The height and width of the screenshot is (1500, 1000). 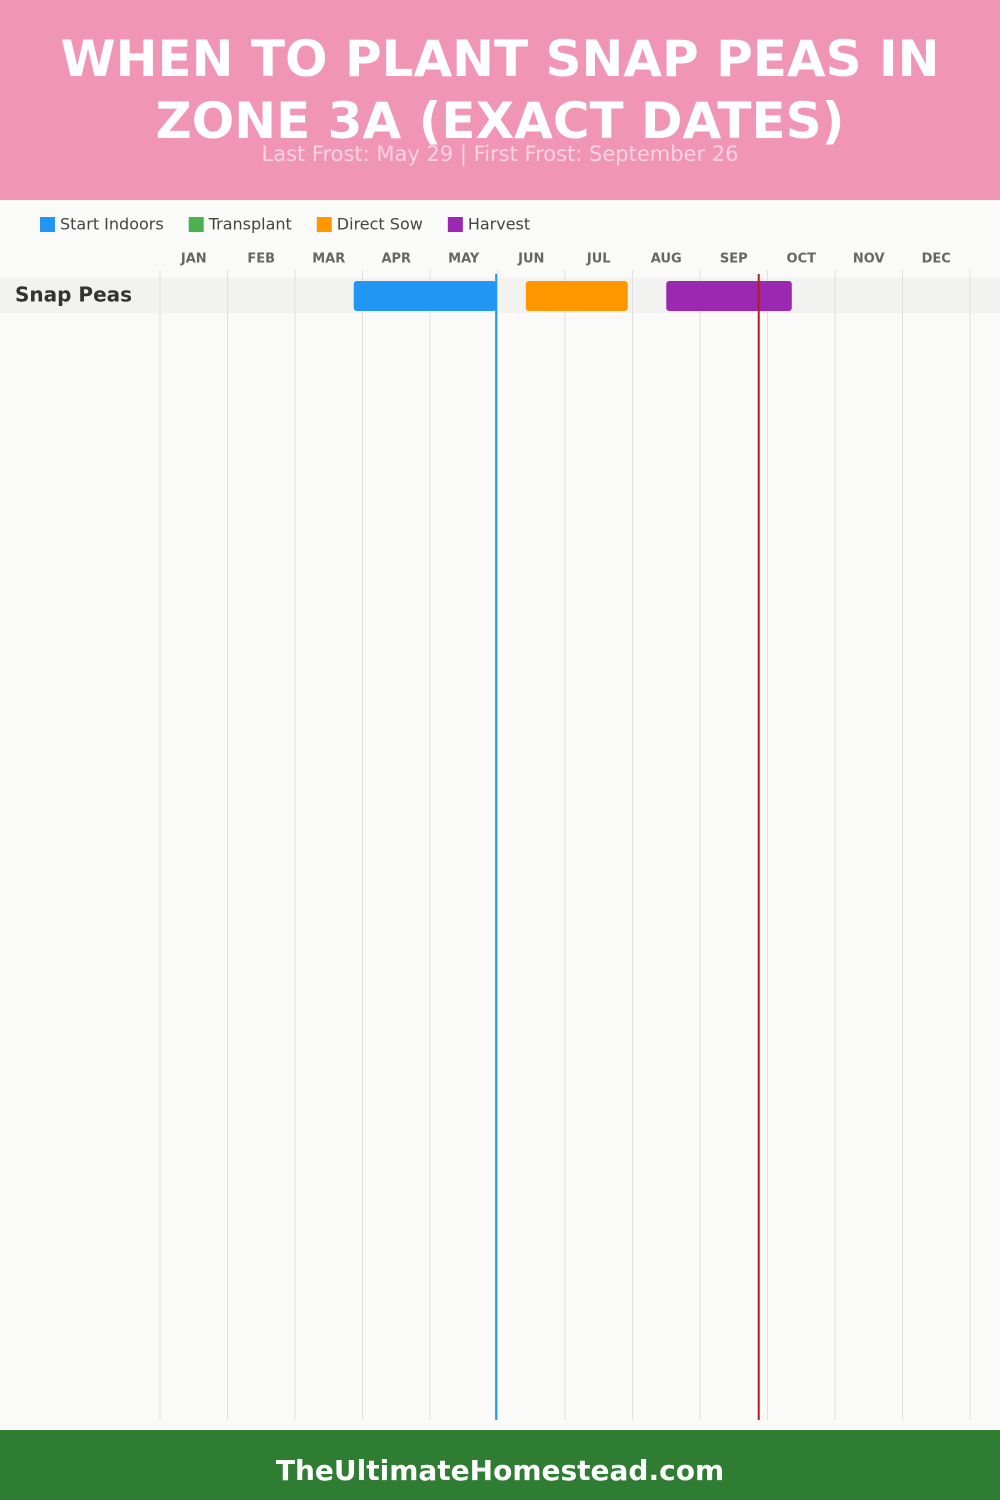 I want to click on month-label: APR, so click(x=396, y=259).